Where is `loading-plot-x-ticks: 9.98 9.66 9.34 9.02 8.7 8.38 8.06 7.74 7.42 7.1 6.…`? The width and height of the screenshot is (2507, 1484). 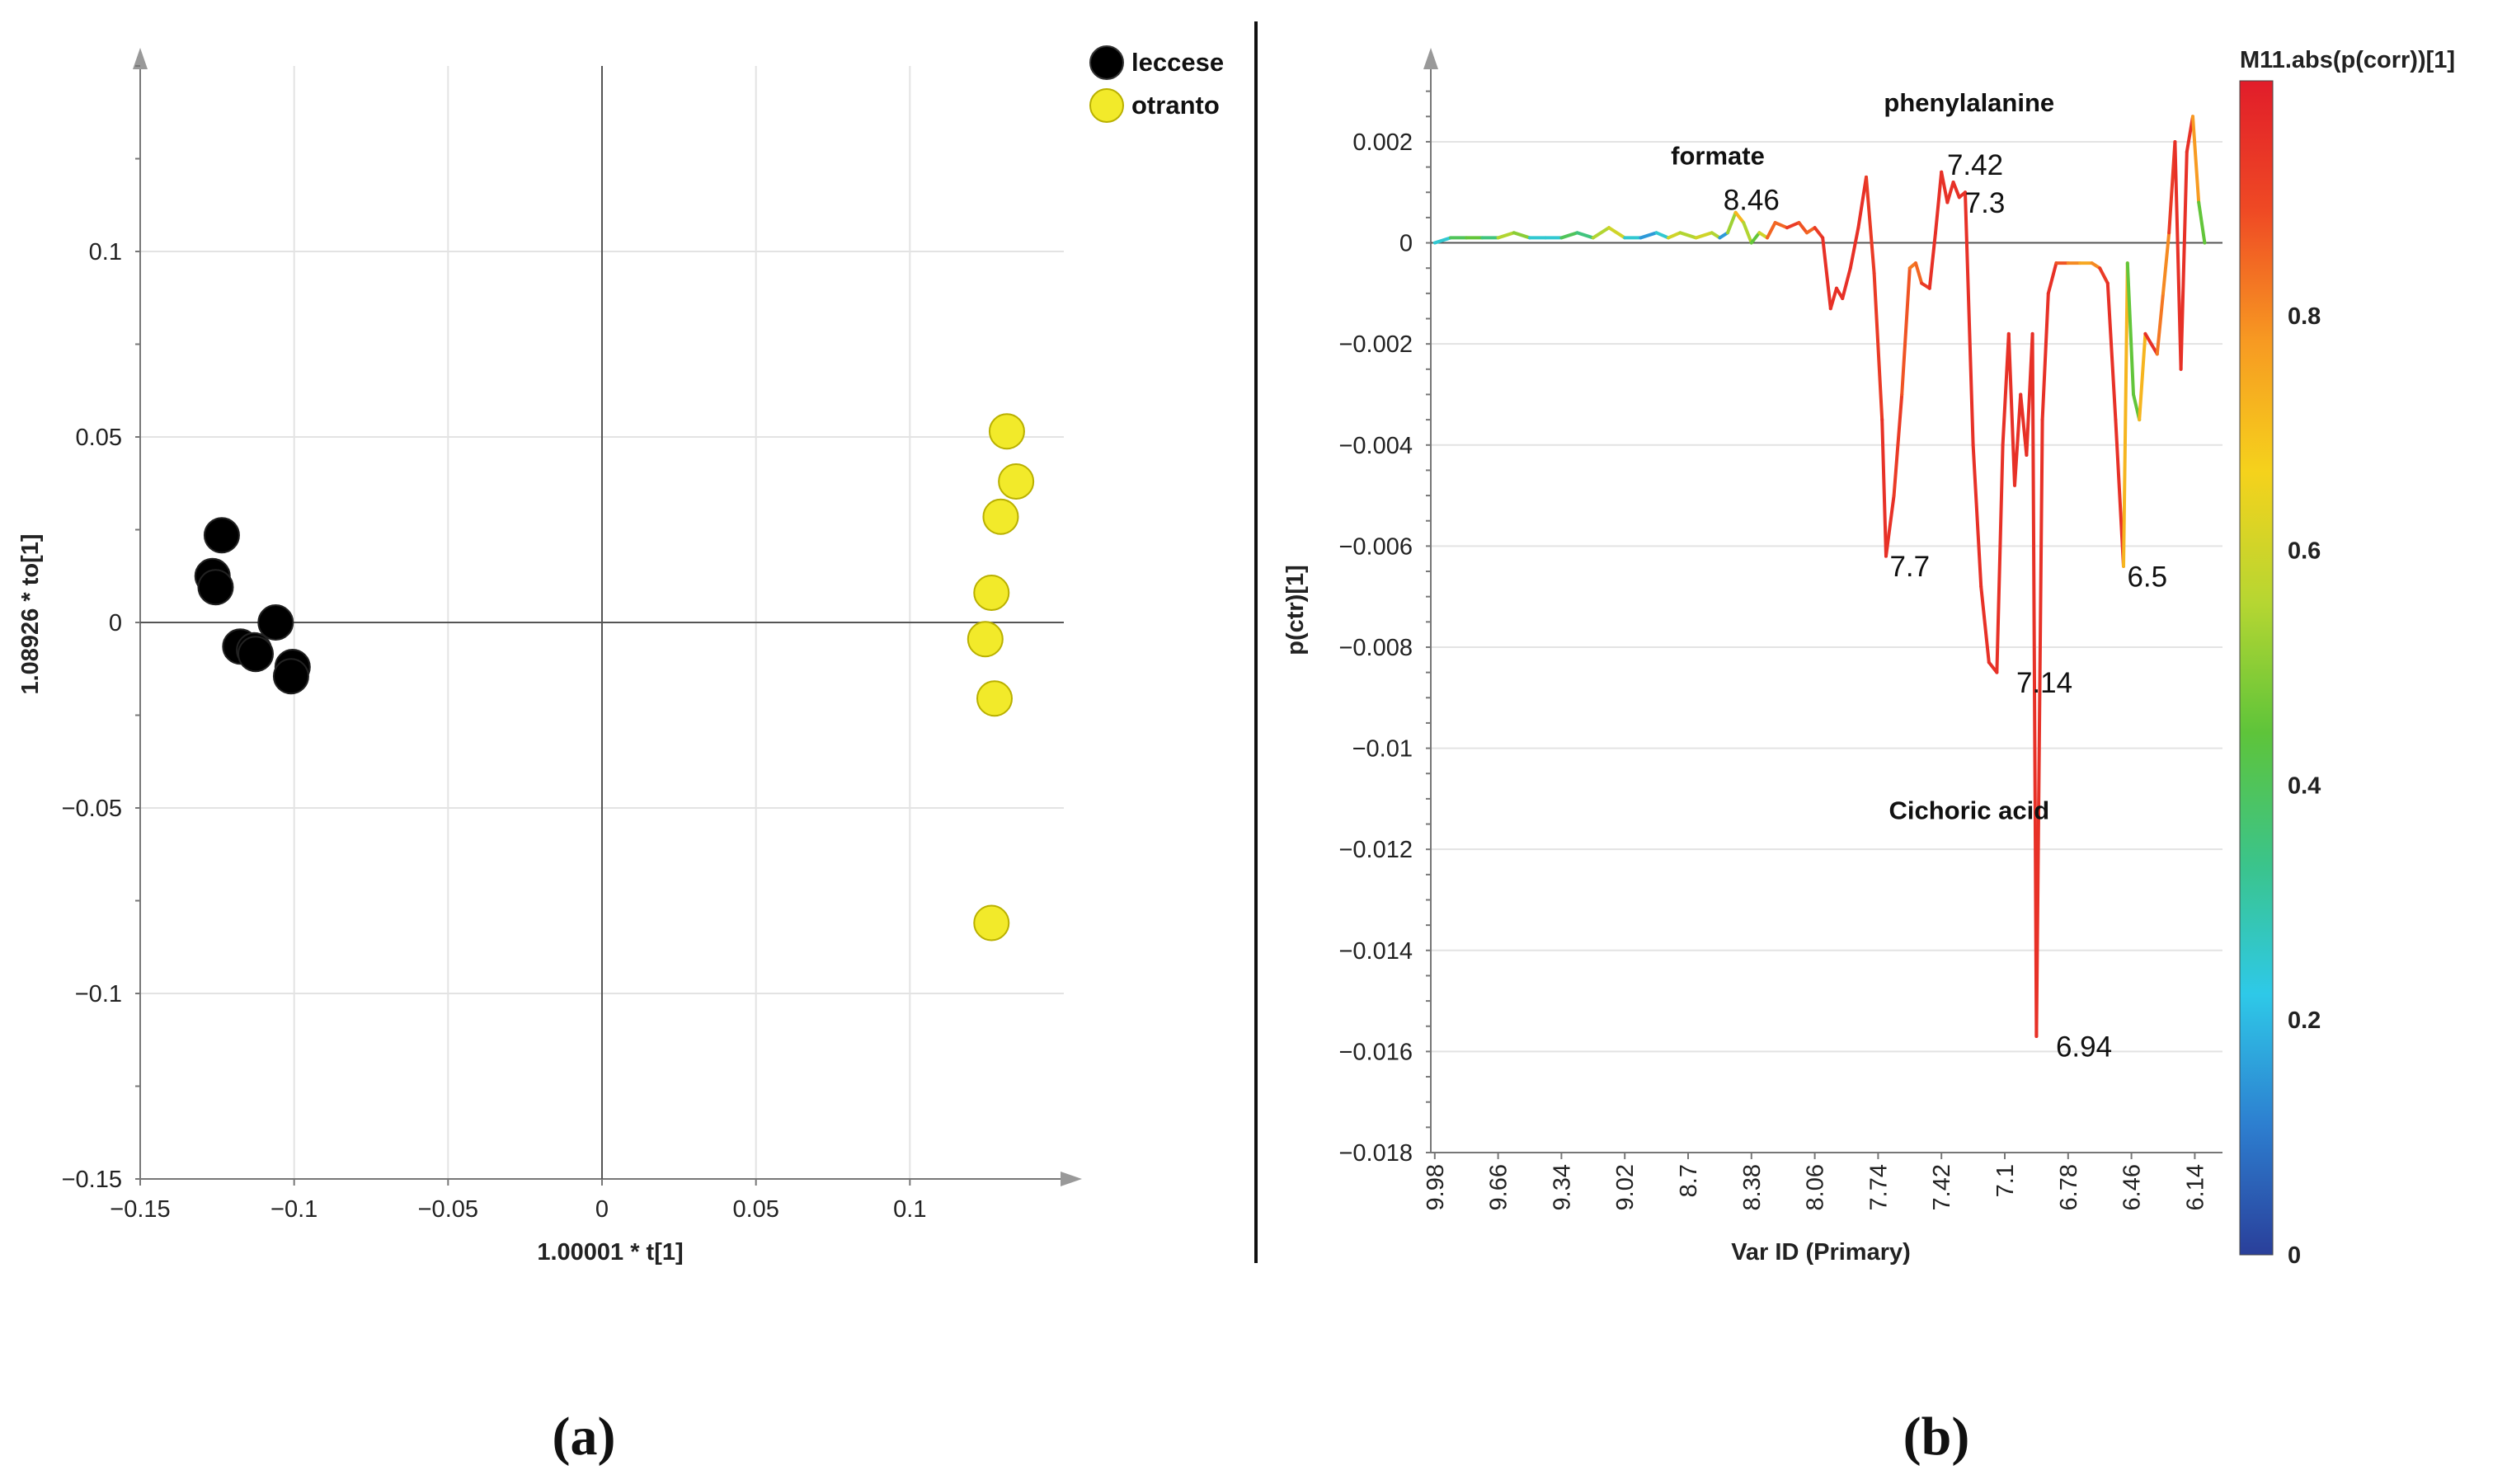
loading-plot-x-ticks: 9.98 9.66 9.34 9.02 8.7 8.38 8.06 7.74 7.42 7.1 6.… is located at coordinates (1815, 1181).